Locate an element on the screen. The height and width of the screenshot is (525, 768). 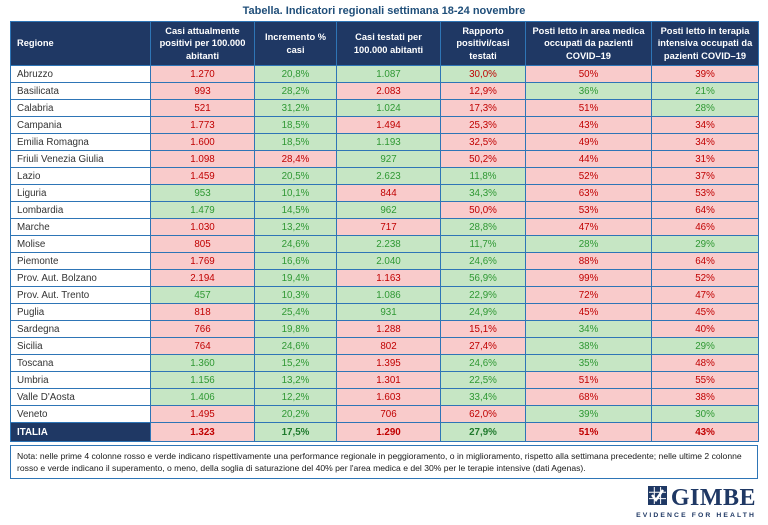
region-name: Puglia is located at coordinates (80, 312).